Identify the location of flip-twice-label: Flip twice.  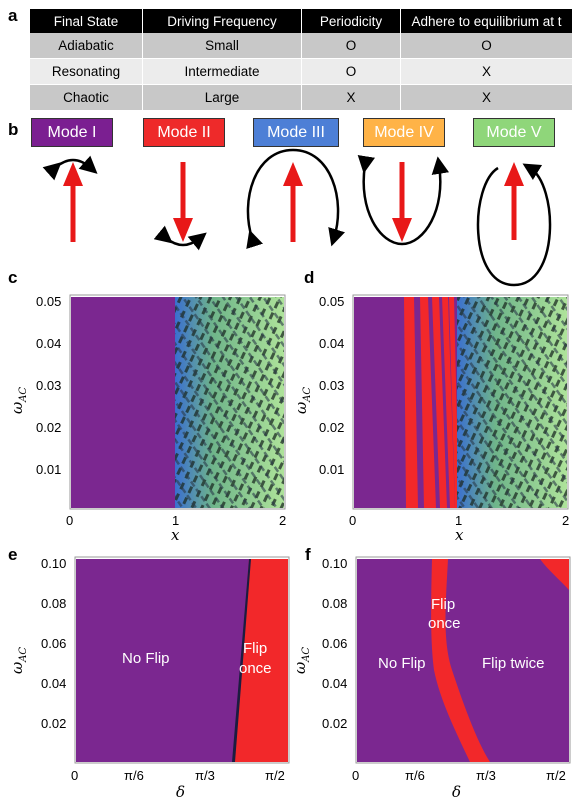
(513, 663).